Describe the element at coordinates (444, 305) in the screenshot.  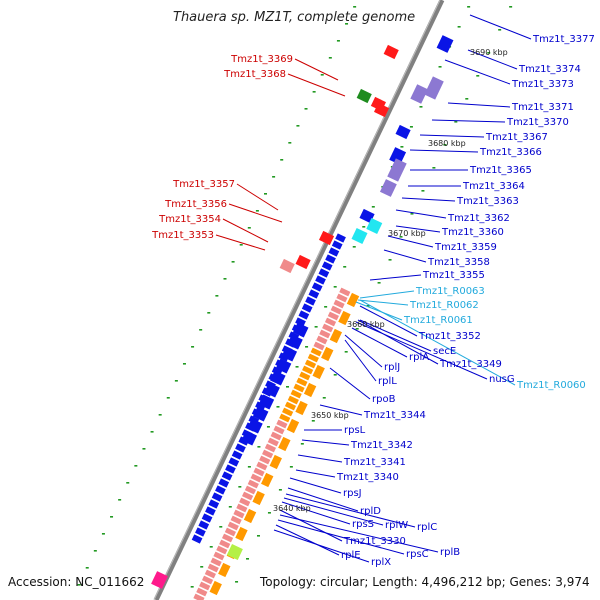
I see `gene-label-cyan: Tmz1t_R0062` at that location.